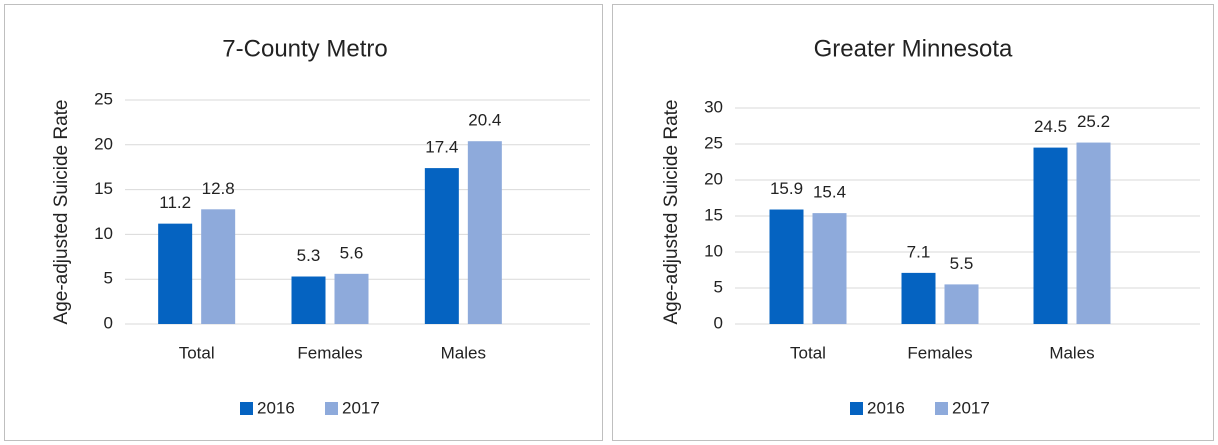 The image size is (1218, 445). I want to click on y-tick-label: 30, so click(713, 106).